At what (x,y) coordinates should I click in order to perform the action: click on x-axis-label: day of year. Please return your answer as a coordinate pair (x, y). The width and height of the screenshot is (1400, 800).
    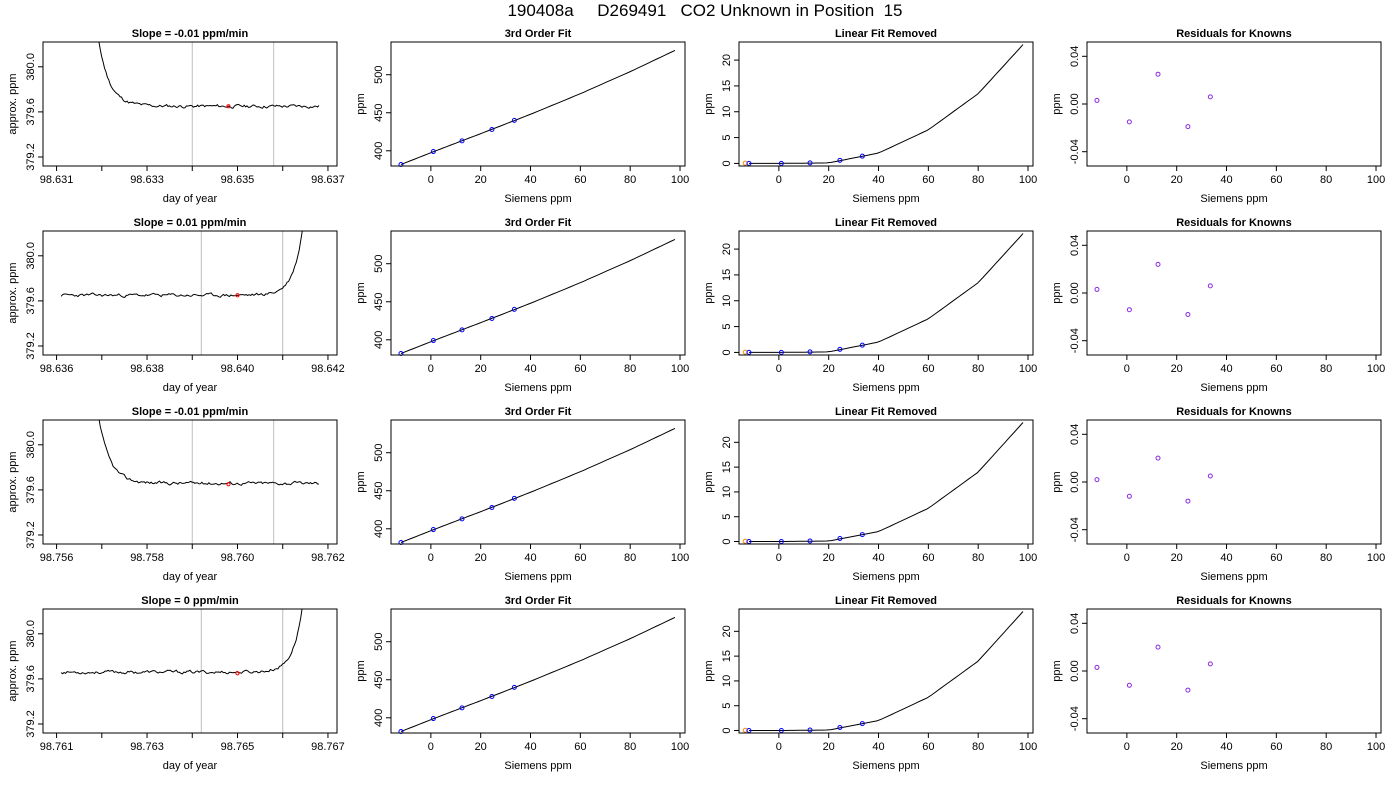
    Looking at the image, I should click on (190, 388).